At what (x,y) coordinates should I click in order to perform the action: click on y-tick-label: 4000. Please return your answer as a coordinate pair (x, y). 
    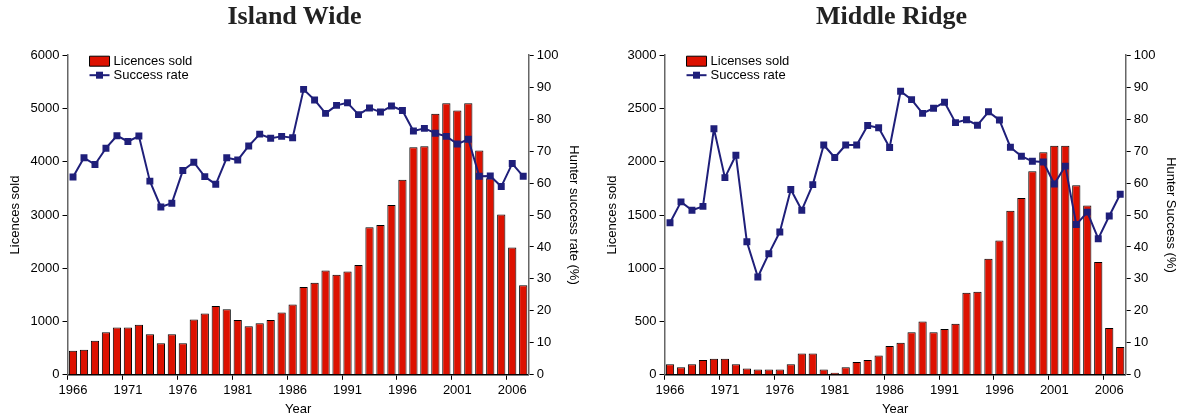
    Looking at the image, I should click on (45, 161).